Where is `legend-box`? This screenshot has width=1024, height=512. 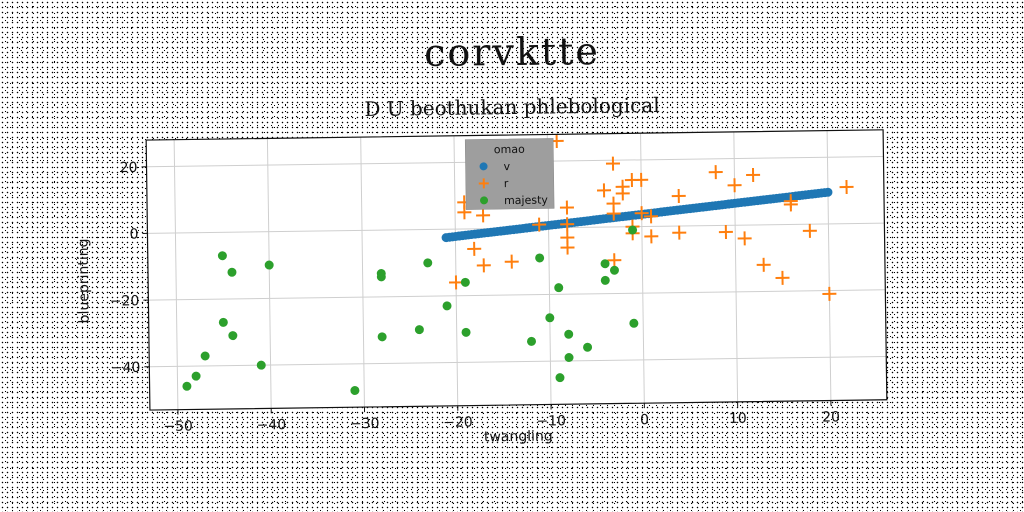
legend-box is located at coordinates (509, 174).